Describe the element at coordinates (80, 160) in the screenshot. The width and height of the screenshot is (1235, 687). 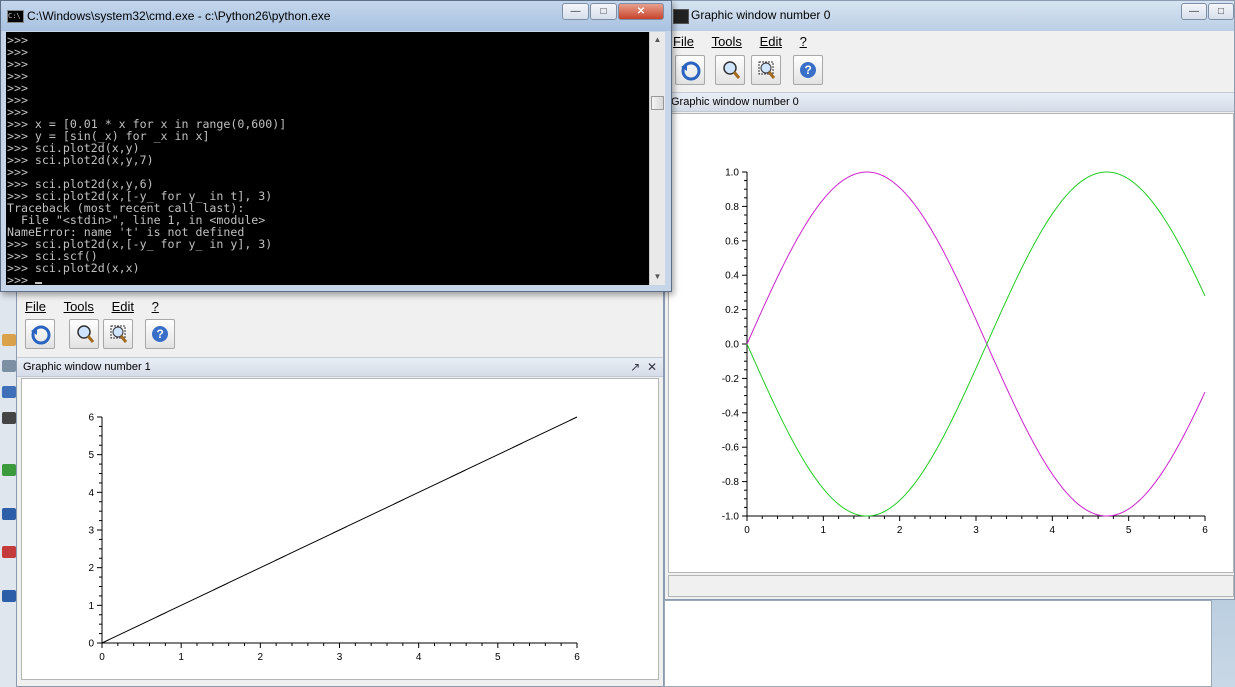
I see `console-line: >>> sci.plot2d(x,y,7)` at that location.